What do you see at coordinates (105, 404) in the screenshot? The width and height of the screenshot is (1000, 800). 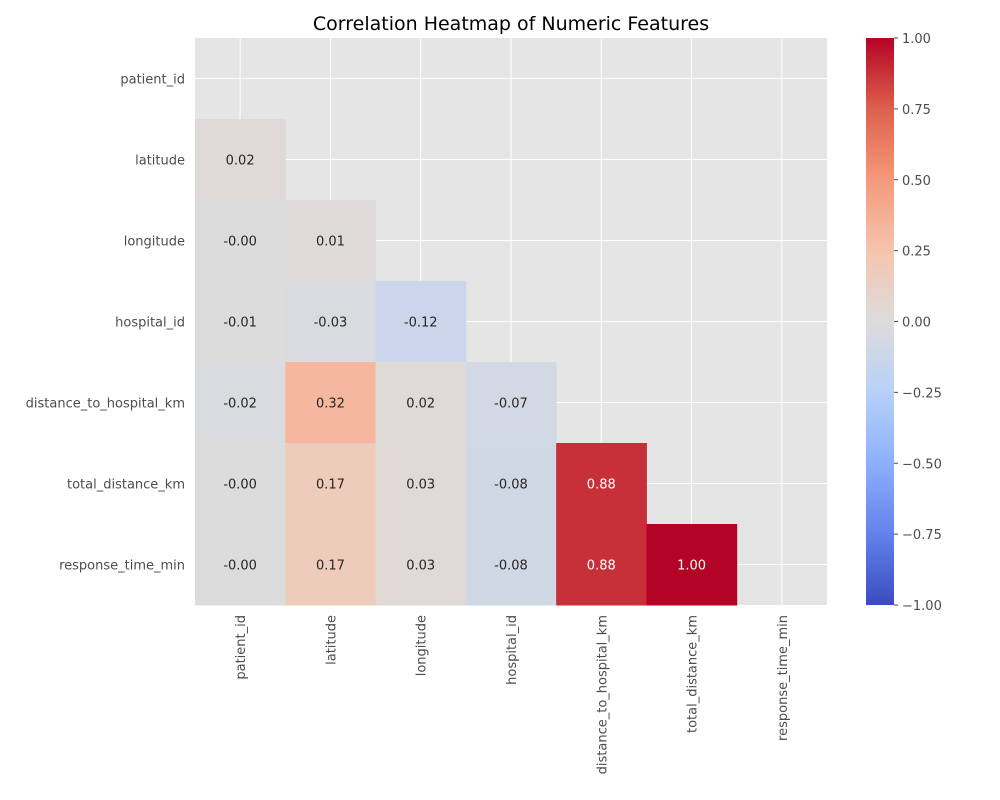 I see `y-tick-label: distance_to_hospital_km` at bounding box center [105, 404].